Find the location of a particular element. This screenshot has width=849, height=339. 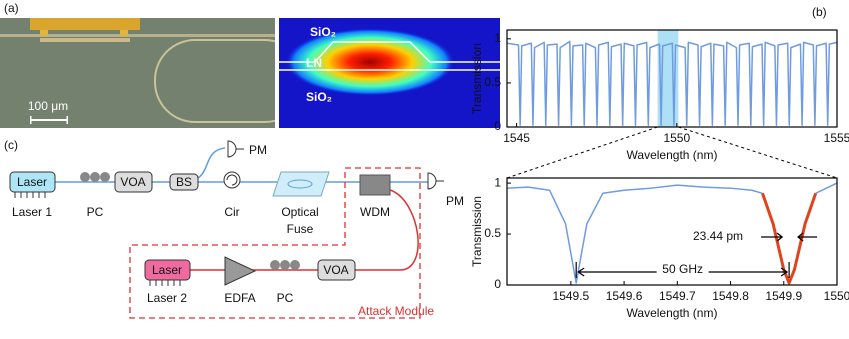

zoom-guide is located at coordinates (672, 152).